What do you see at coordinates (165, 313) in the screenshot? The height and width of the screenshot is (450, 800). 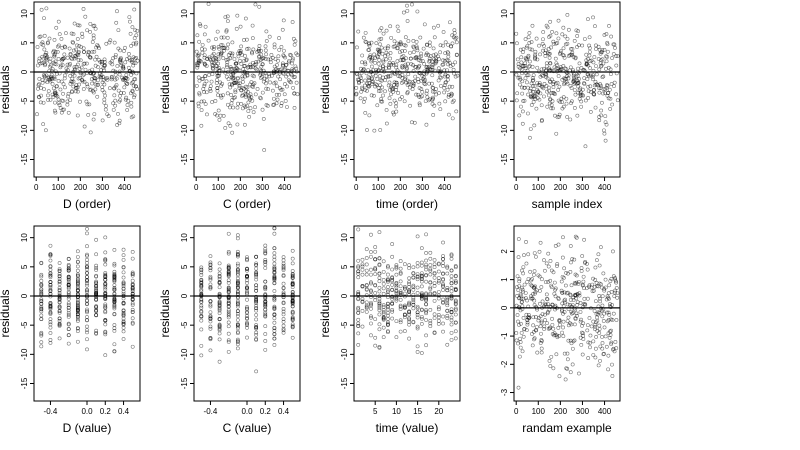 I see `y-axis-title: residuals` at bounding box center [165, 313].